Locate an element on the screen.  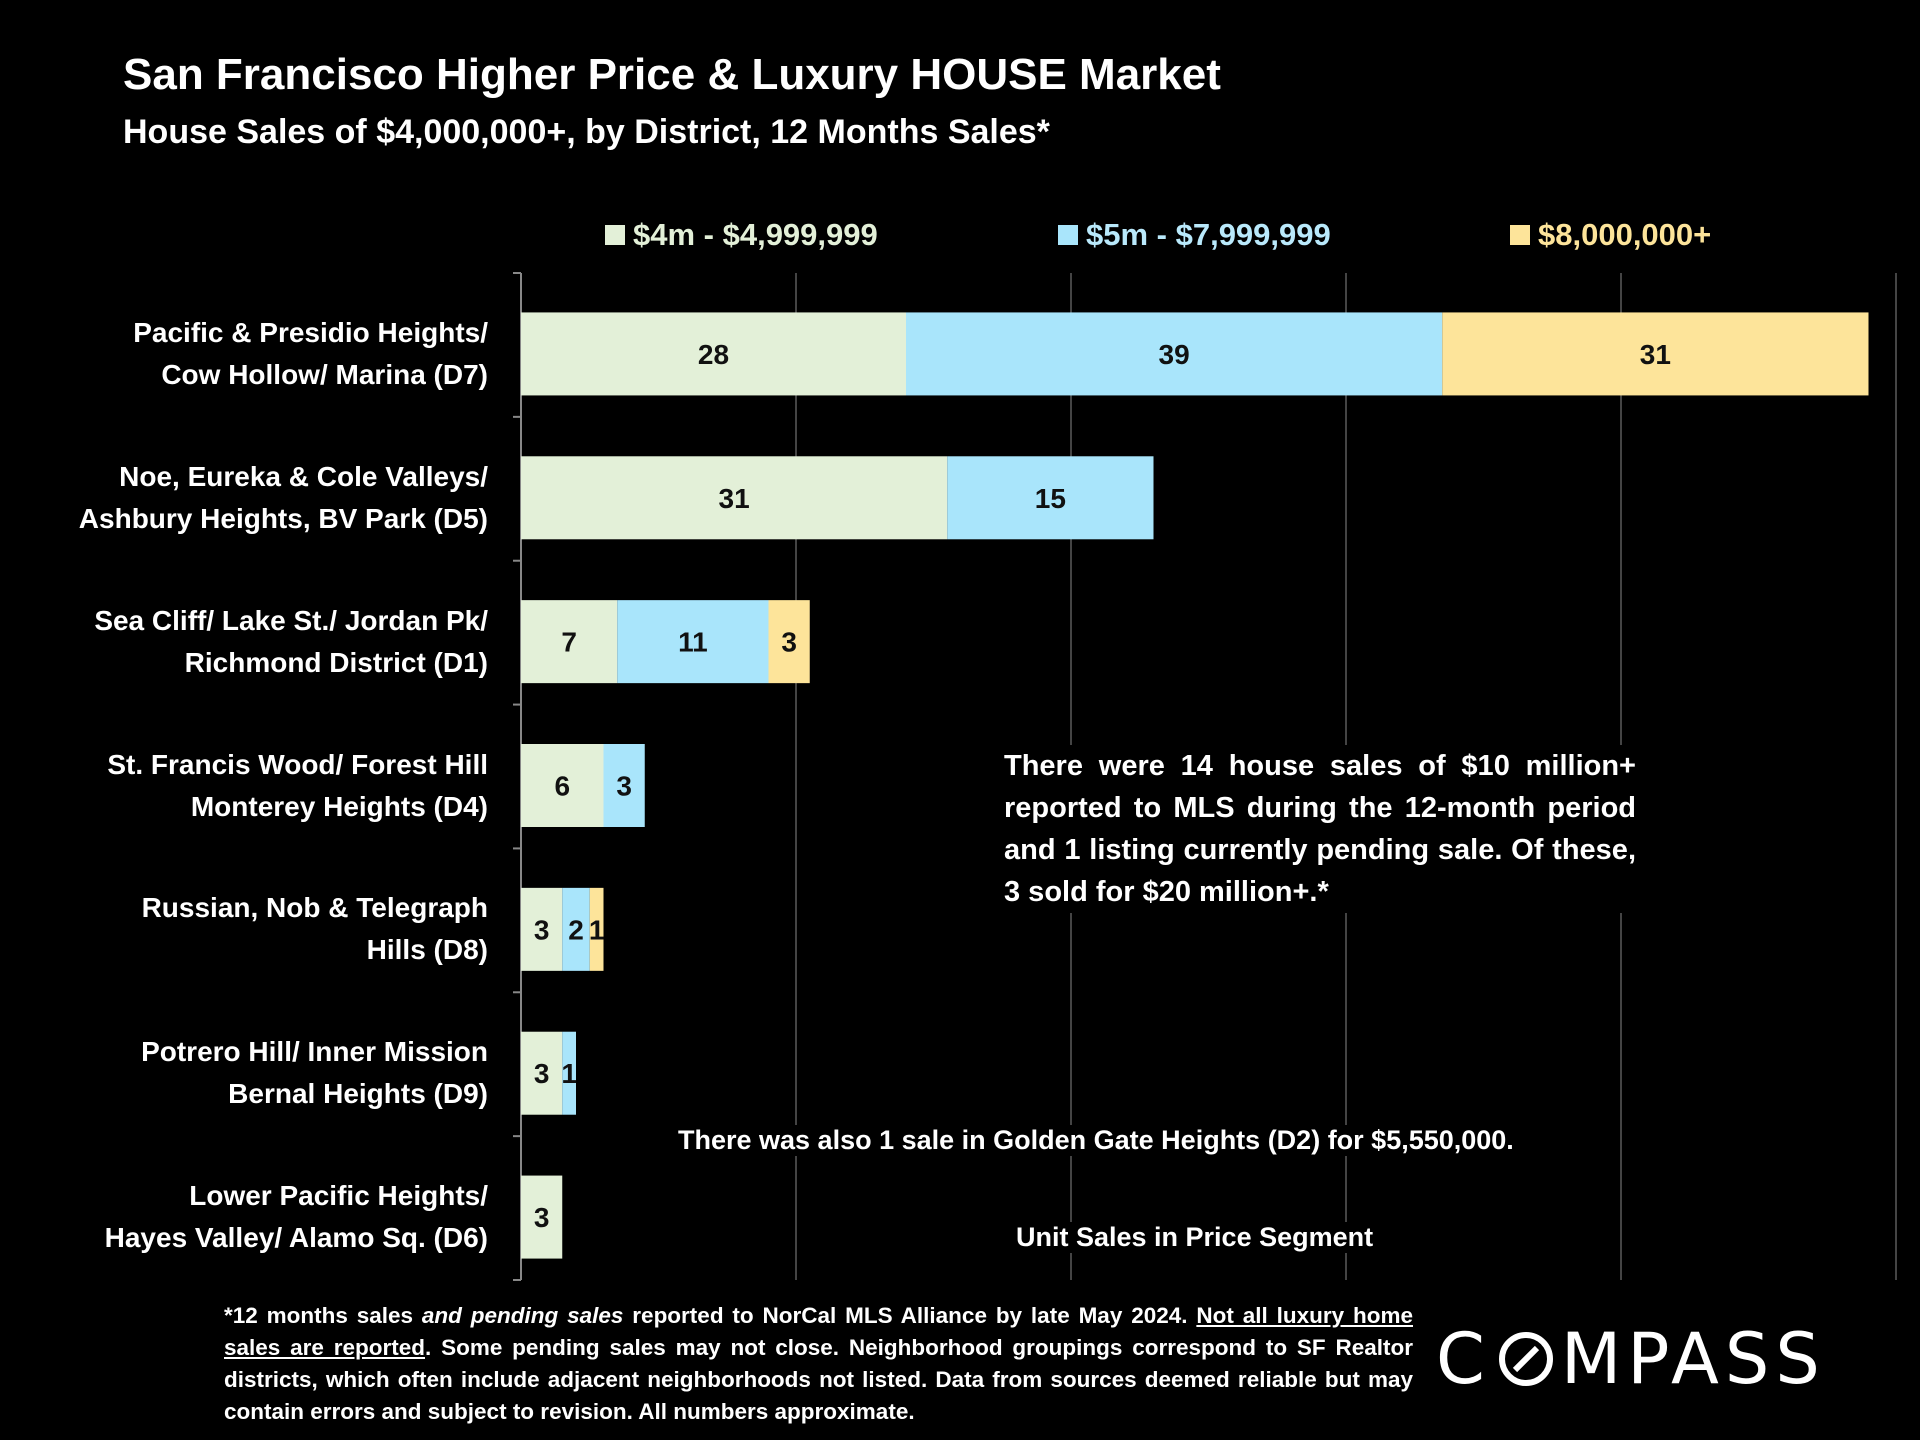
category-label-line: Hills (D8) is located at coordinates (427, 950).